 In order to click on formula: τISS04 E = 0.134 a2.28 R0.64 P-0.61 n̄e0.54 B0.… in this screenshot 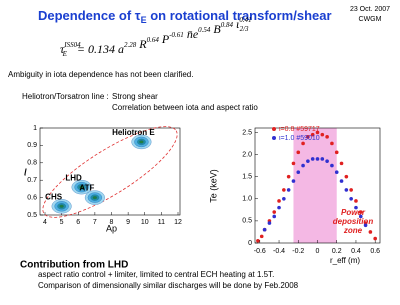, I will do `click(156, 37)`.